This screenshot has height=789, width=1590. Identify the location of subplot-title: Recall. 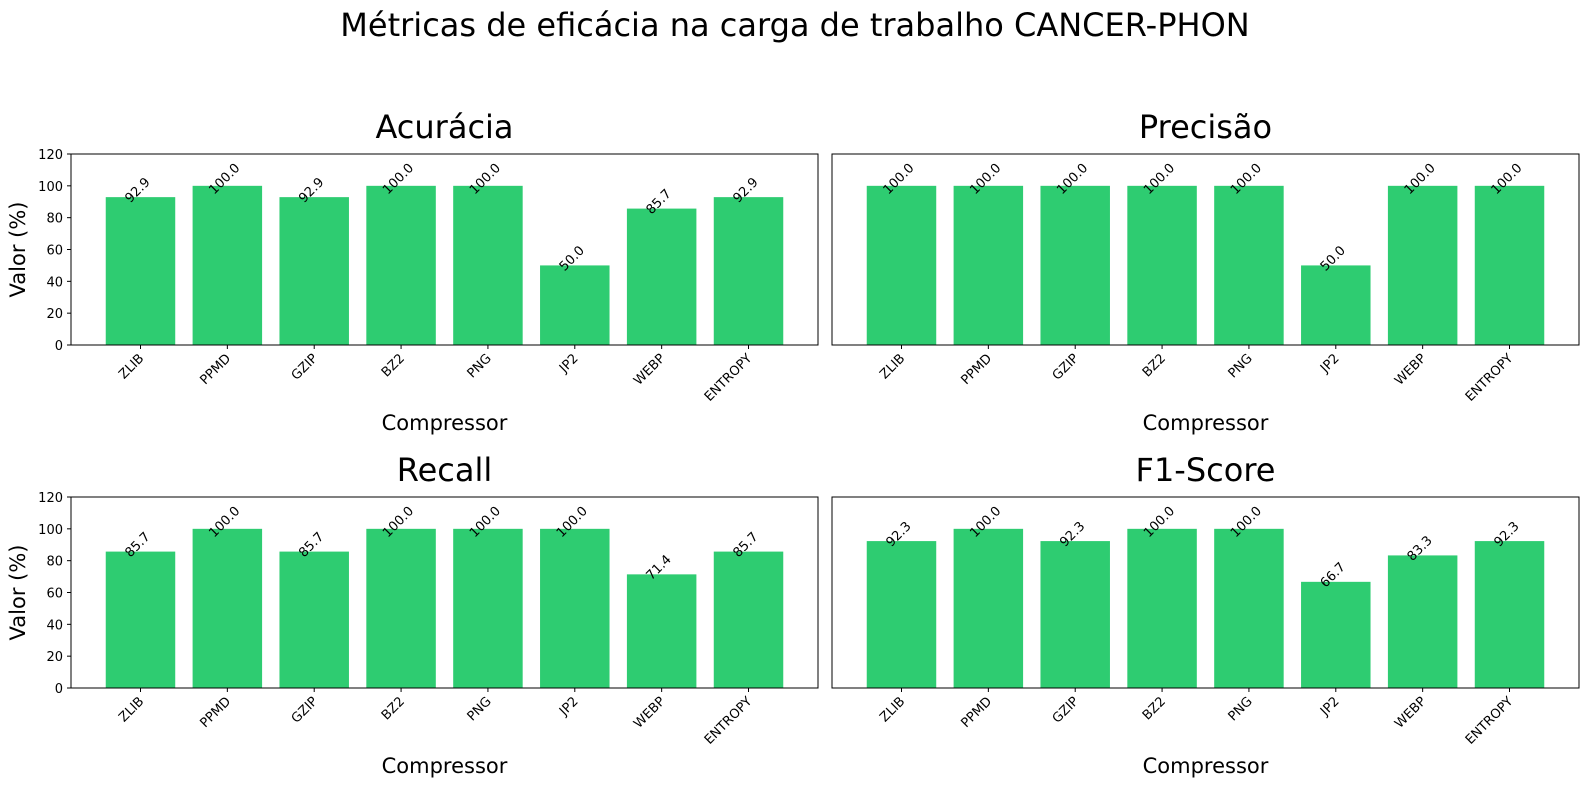
(444, 470).